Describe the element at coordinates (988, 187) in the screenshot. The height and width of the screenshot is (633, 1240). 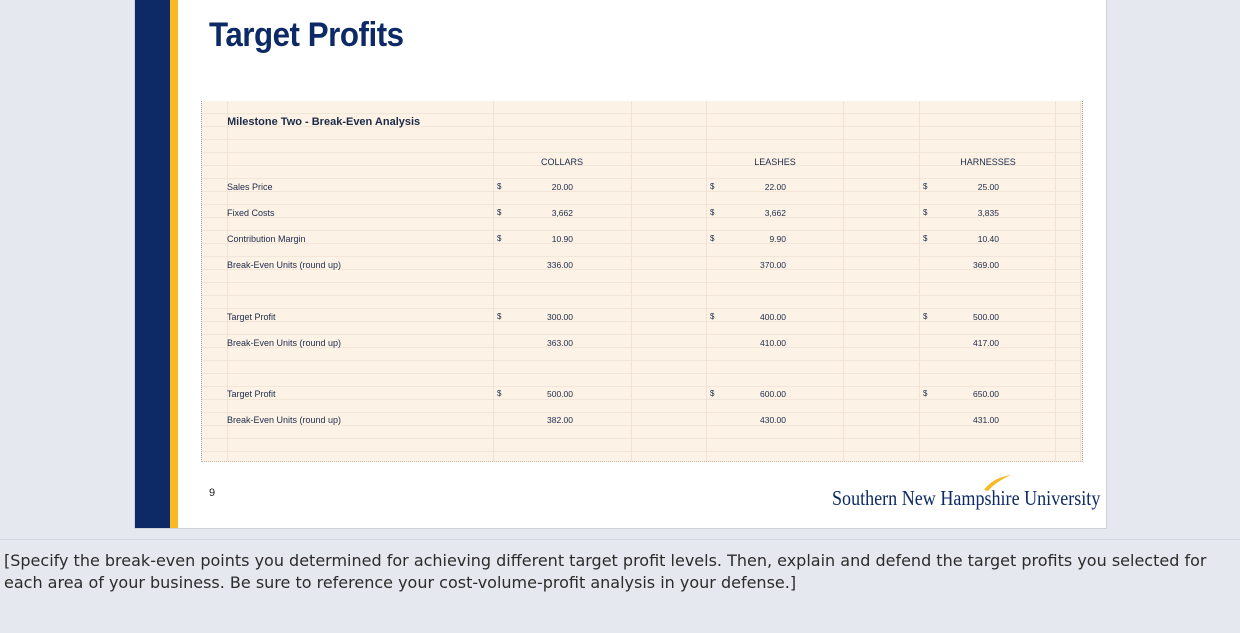
I see `cell-value: 25.00` at that location.